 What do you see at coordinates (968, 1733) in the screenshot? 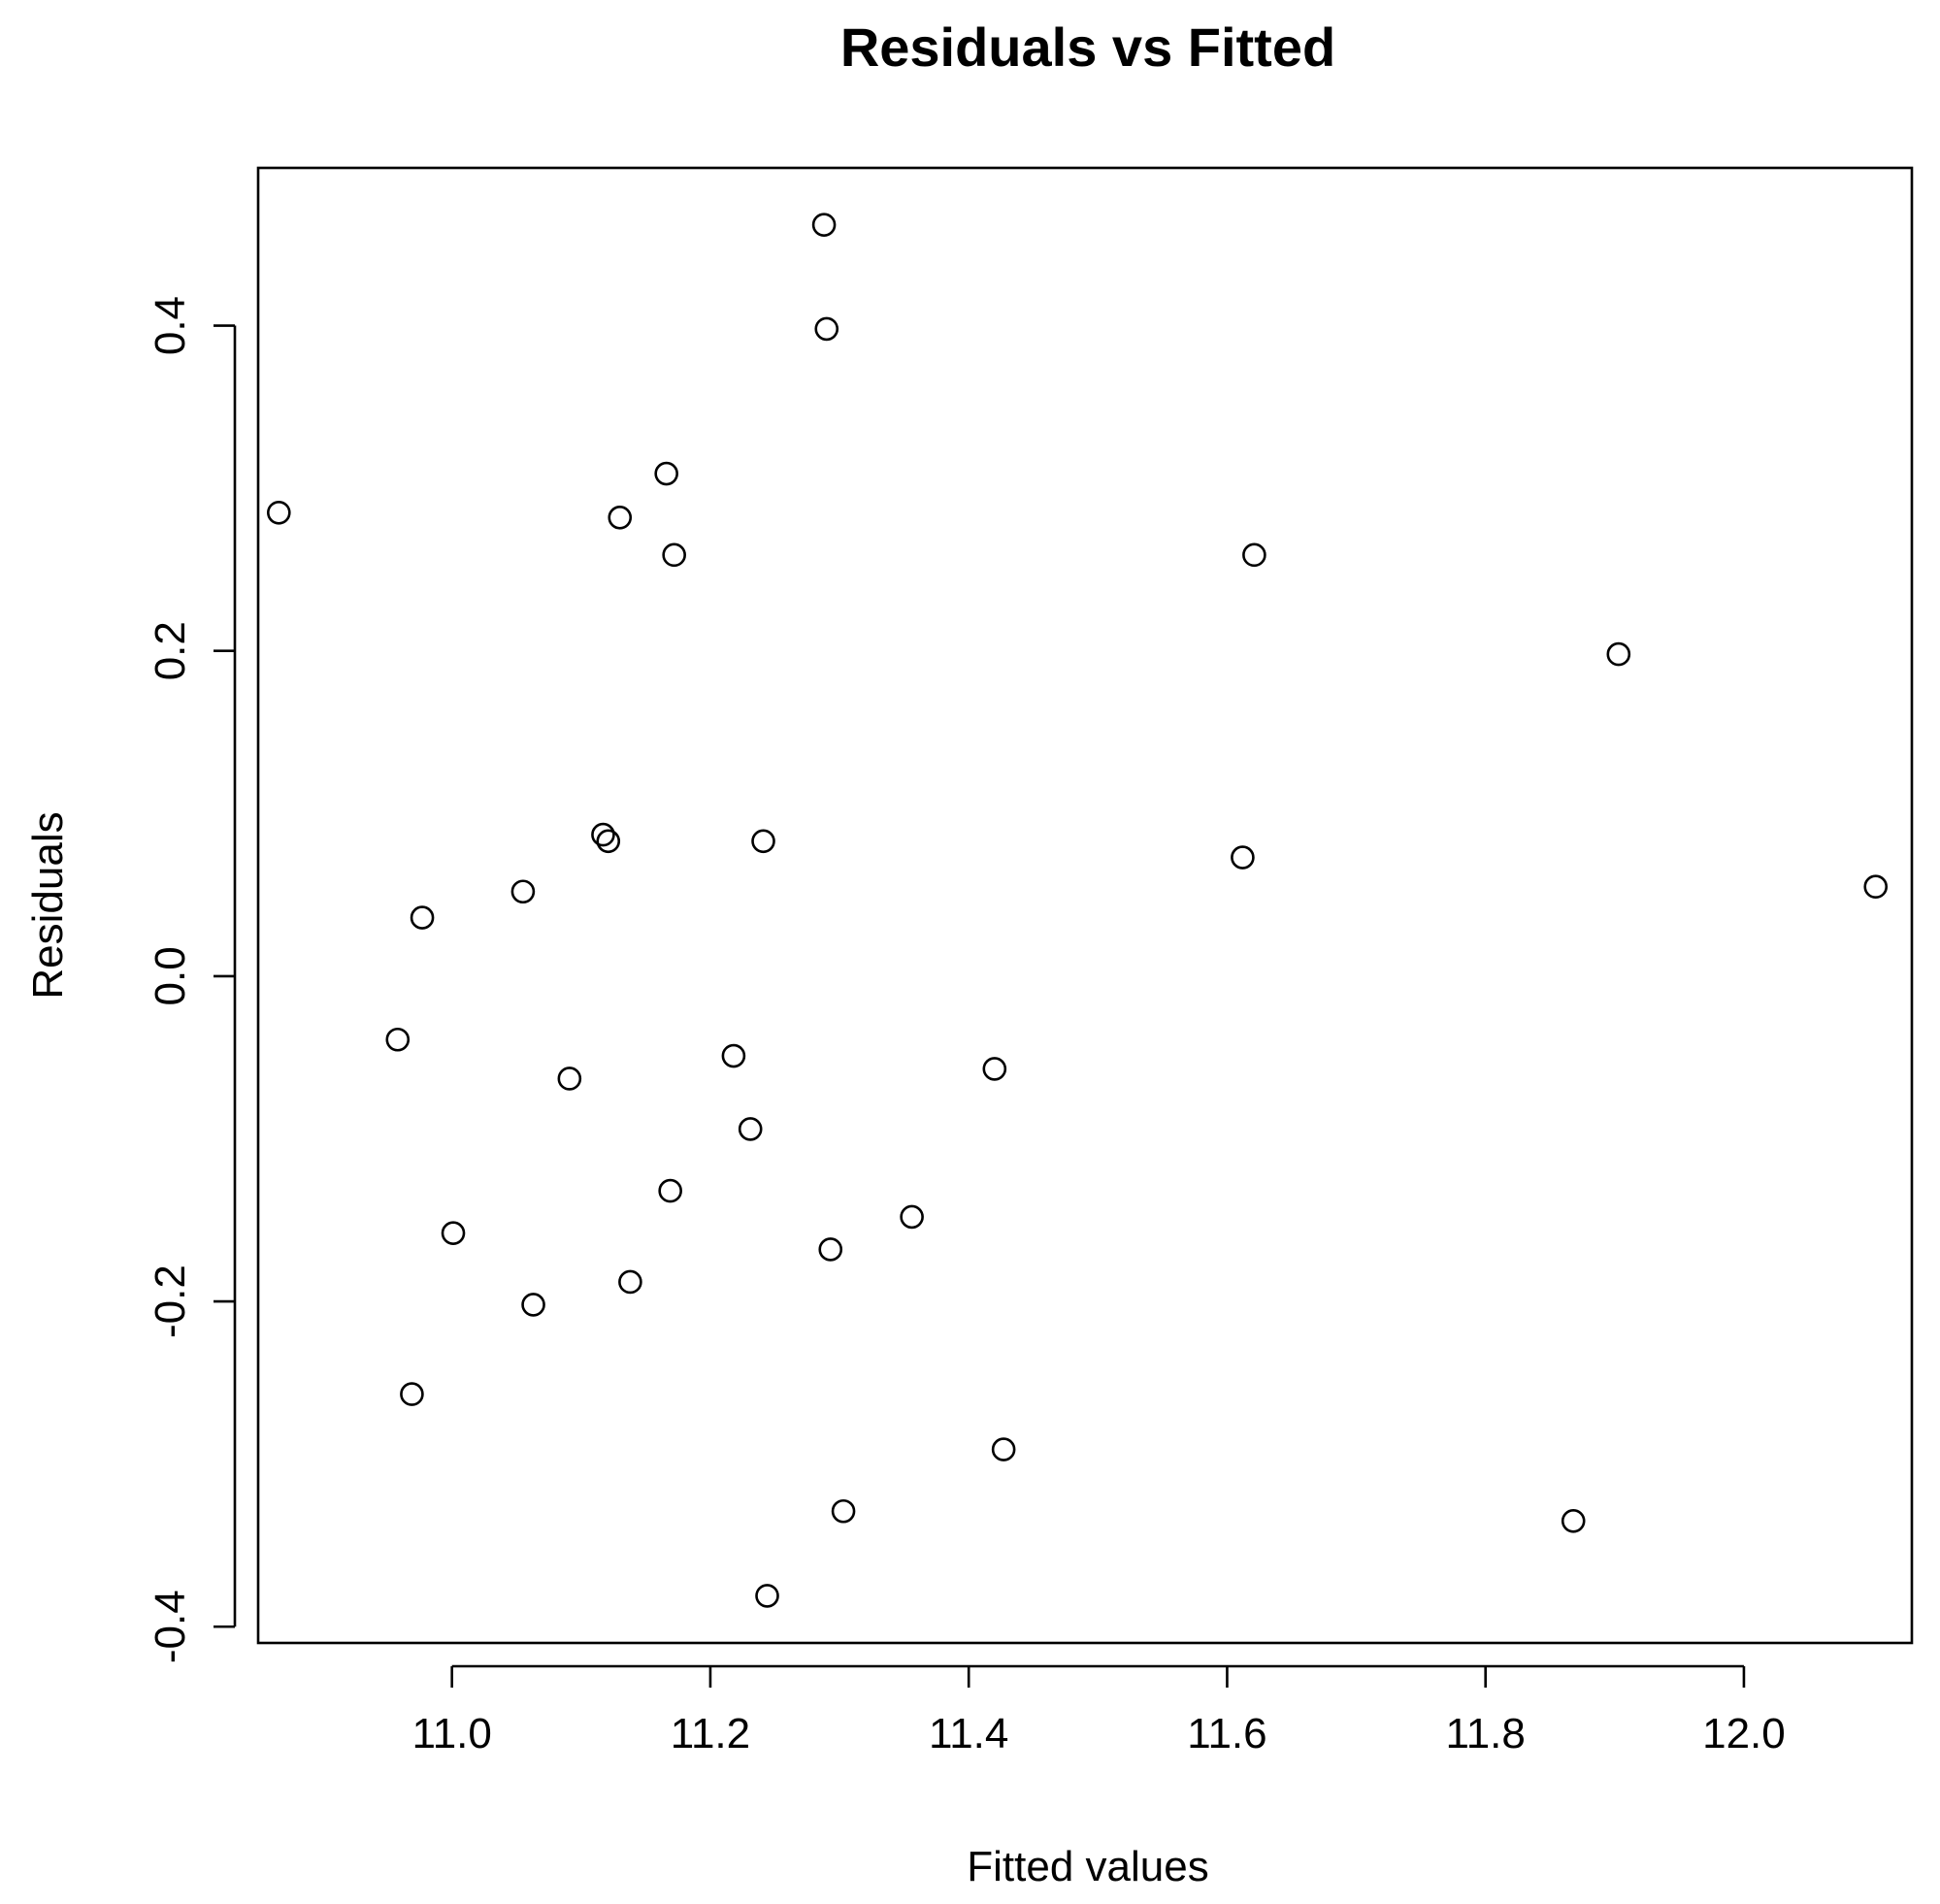
I see `x-tick-label: 11.4` at bounding box center [968, 1733].